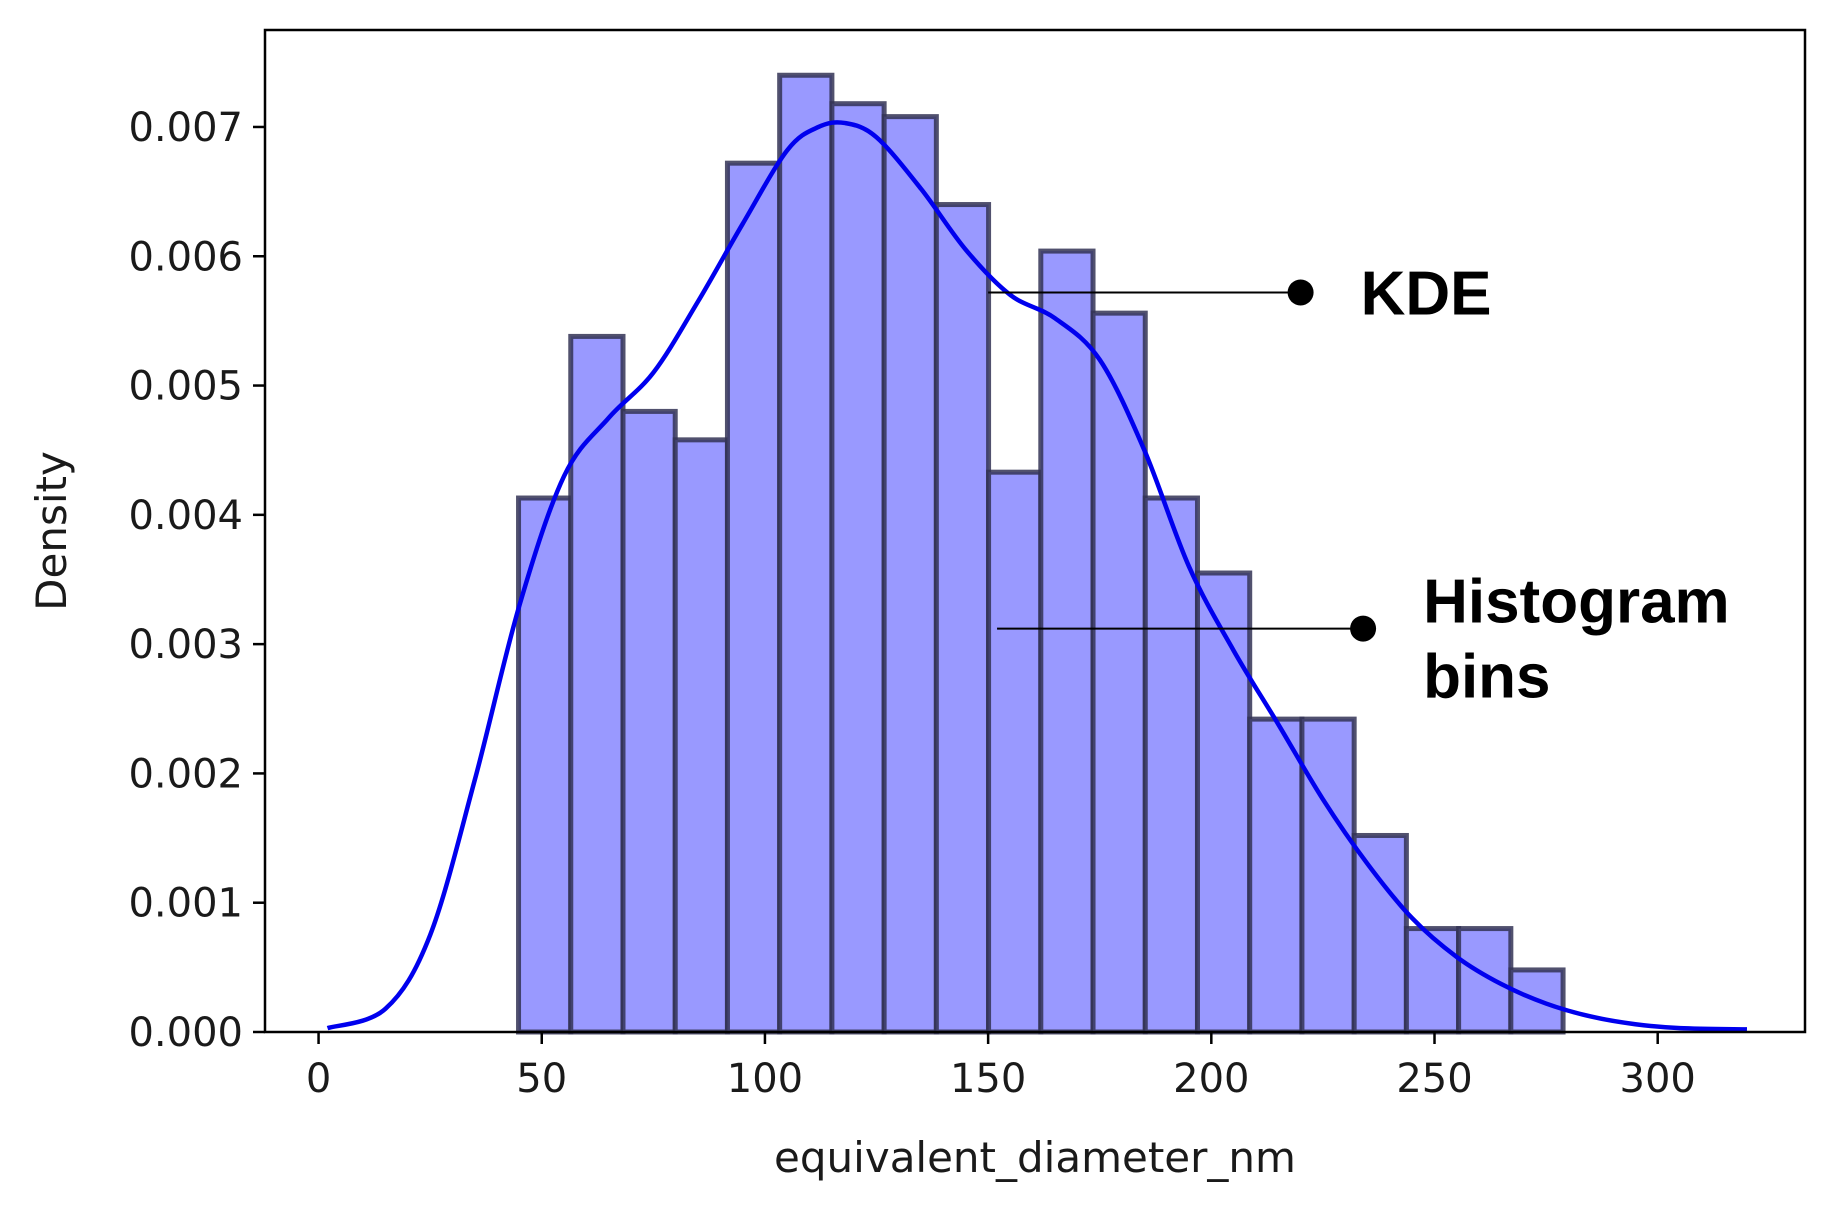  What do you see at coordinates (1211, 1079) in the screenshot?
I see `x-tick-label: 200` at bounding box center [1211, 1079].